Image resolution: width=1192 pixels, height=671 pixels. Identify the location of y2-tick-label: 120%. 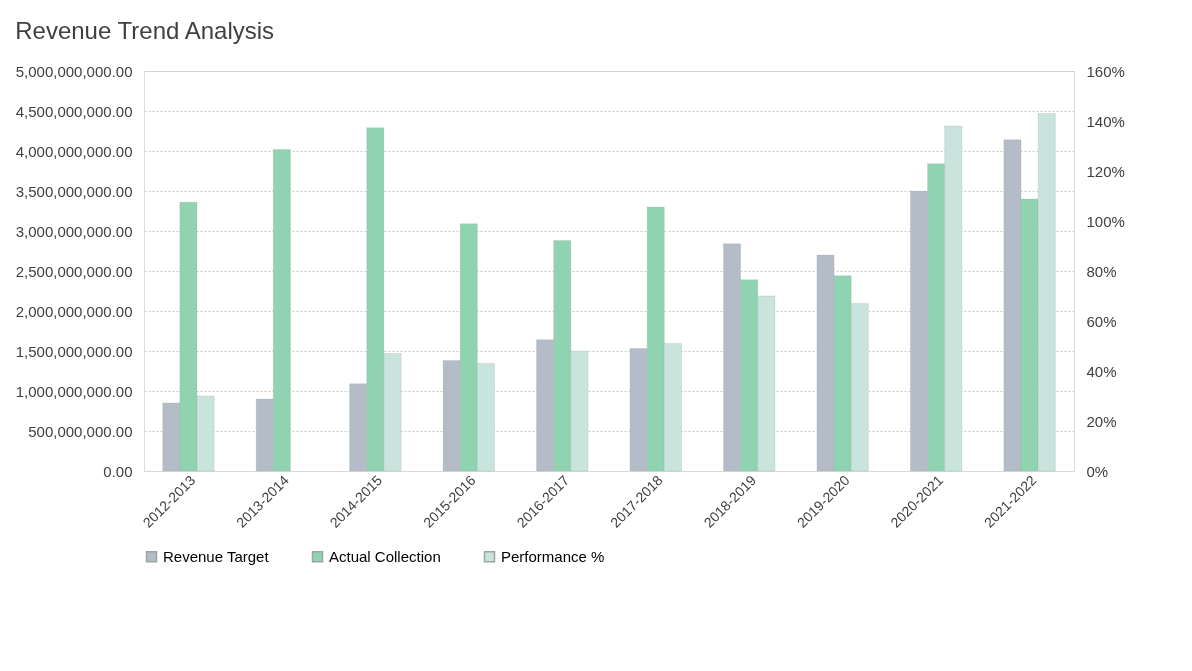
(1105, 171).